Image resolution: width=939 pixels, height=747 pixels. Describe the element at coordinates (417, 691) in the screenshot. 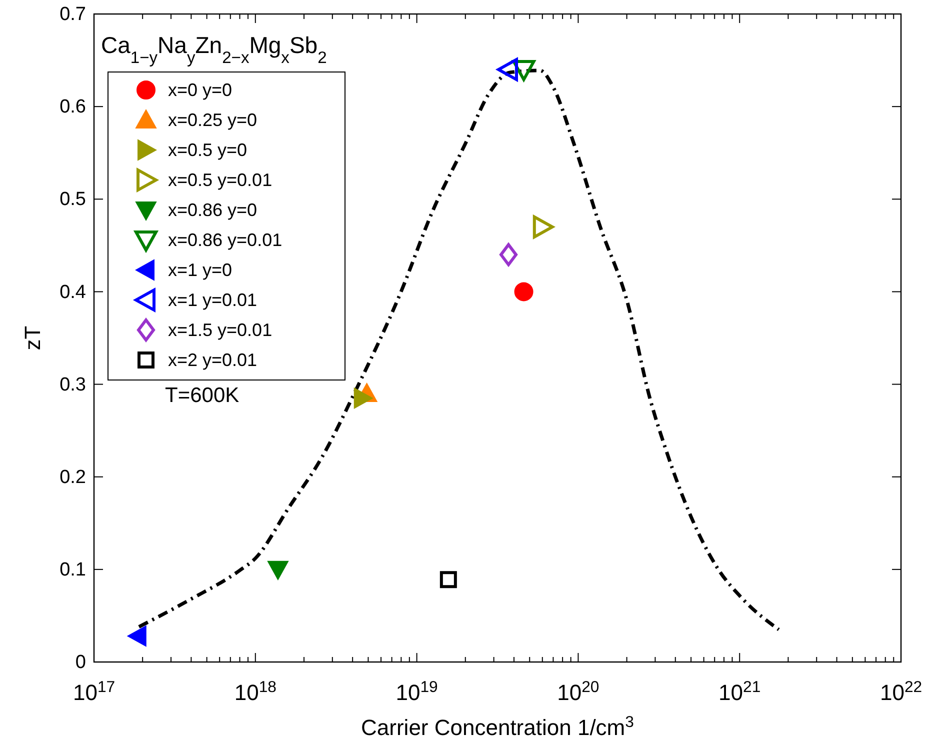

I see `x-tick-label: 10$^{19}$` at that location.